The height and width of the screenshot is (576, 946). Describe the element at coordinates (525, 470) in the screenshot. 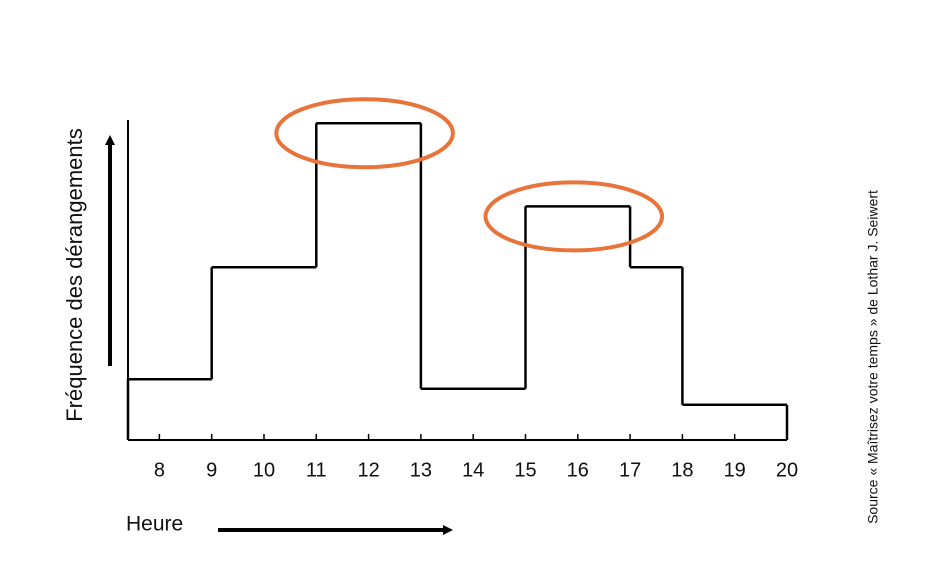

I see `x-tick-label: 15` at that location.